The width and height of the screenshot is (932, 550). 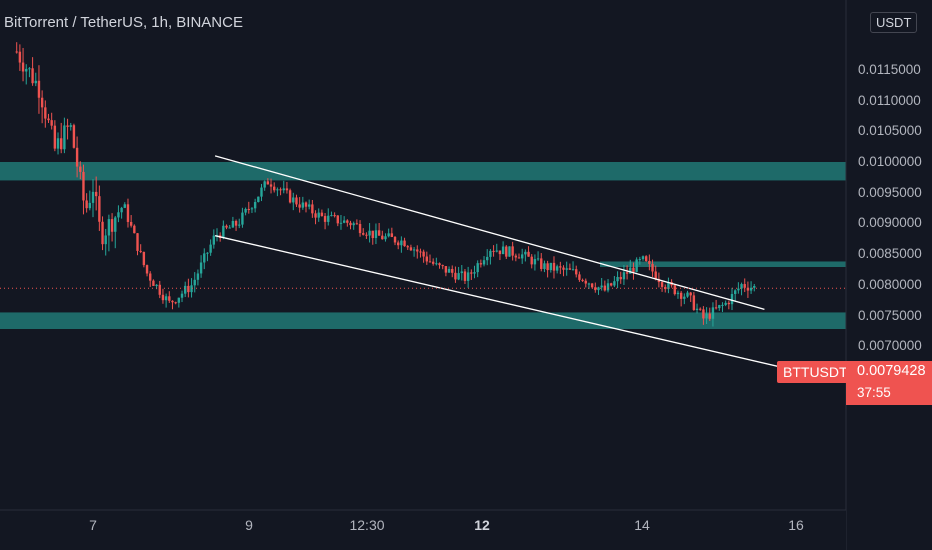 What do you see at coordinates (367, 525) in the screenshot?
I see `x-tick-label: 12:30` at bounding box center [367, 525].